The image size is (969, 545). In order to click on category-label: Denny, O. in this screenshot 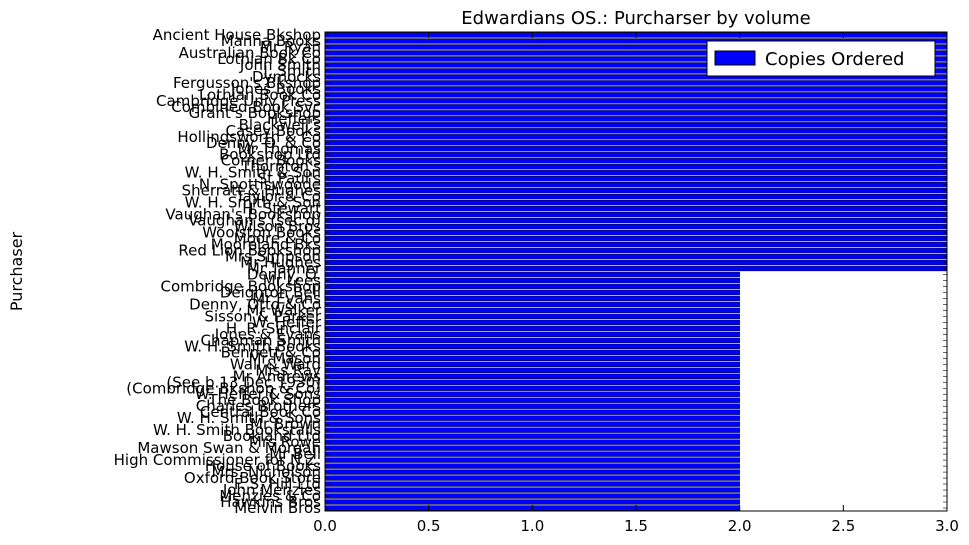, I will do `click(284, 274)`.